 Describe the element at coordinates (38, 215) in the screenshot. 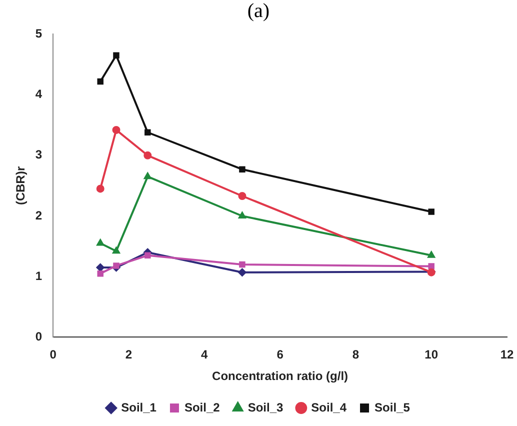

I see `y-tick-label: 2` at that location.